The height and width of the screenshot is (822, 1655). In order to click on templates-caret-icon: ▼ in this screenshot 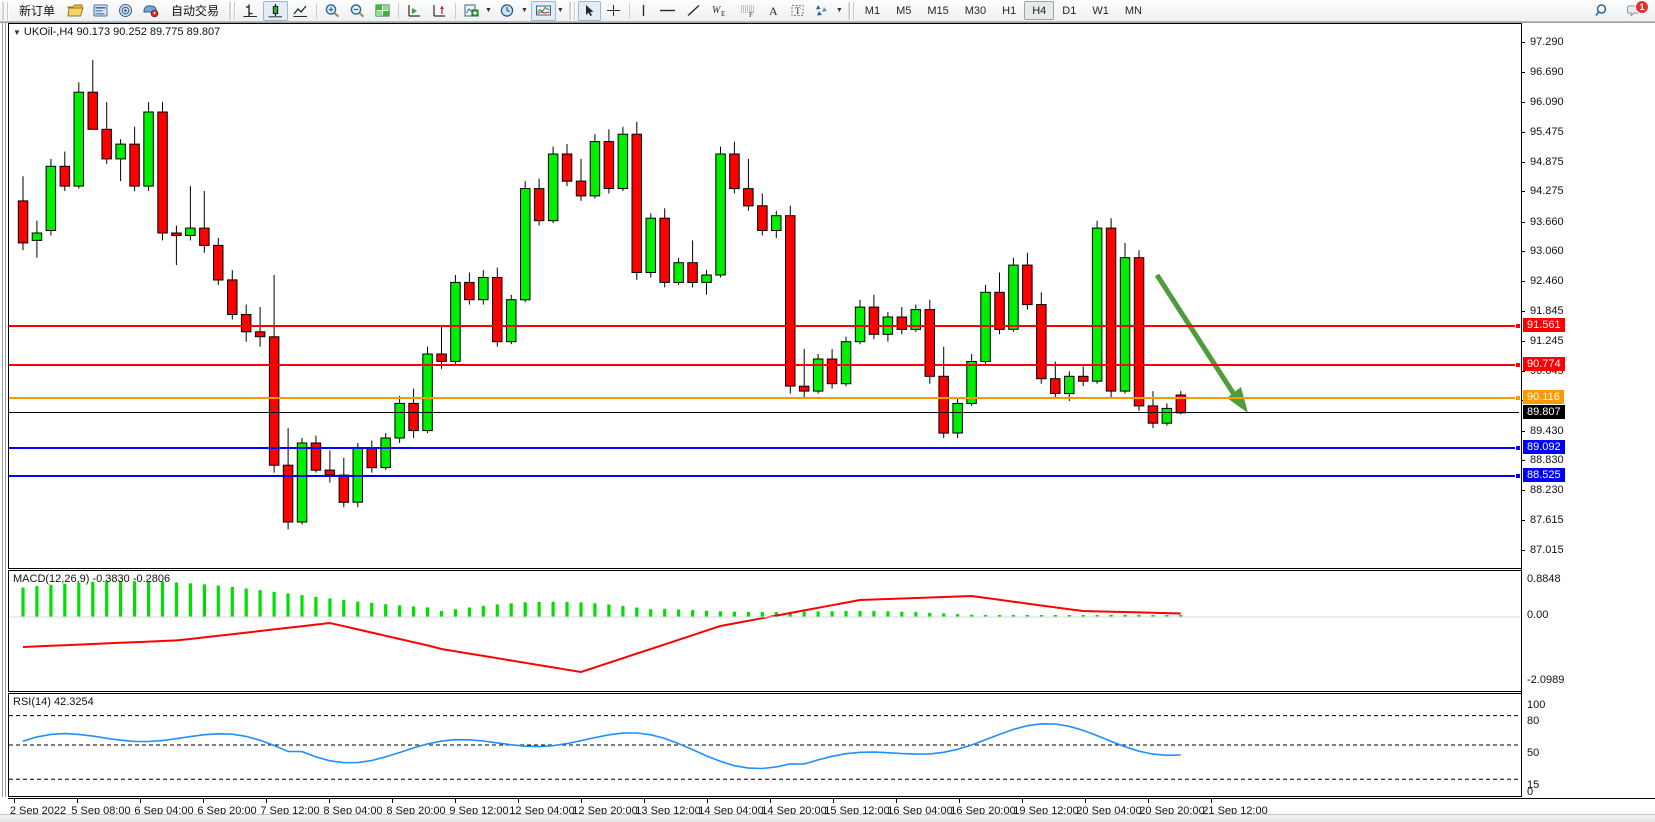, I will do `click(560, 10)`.